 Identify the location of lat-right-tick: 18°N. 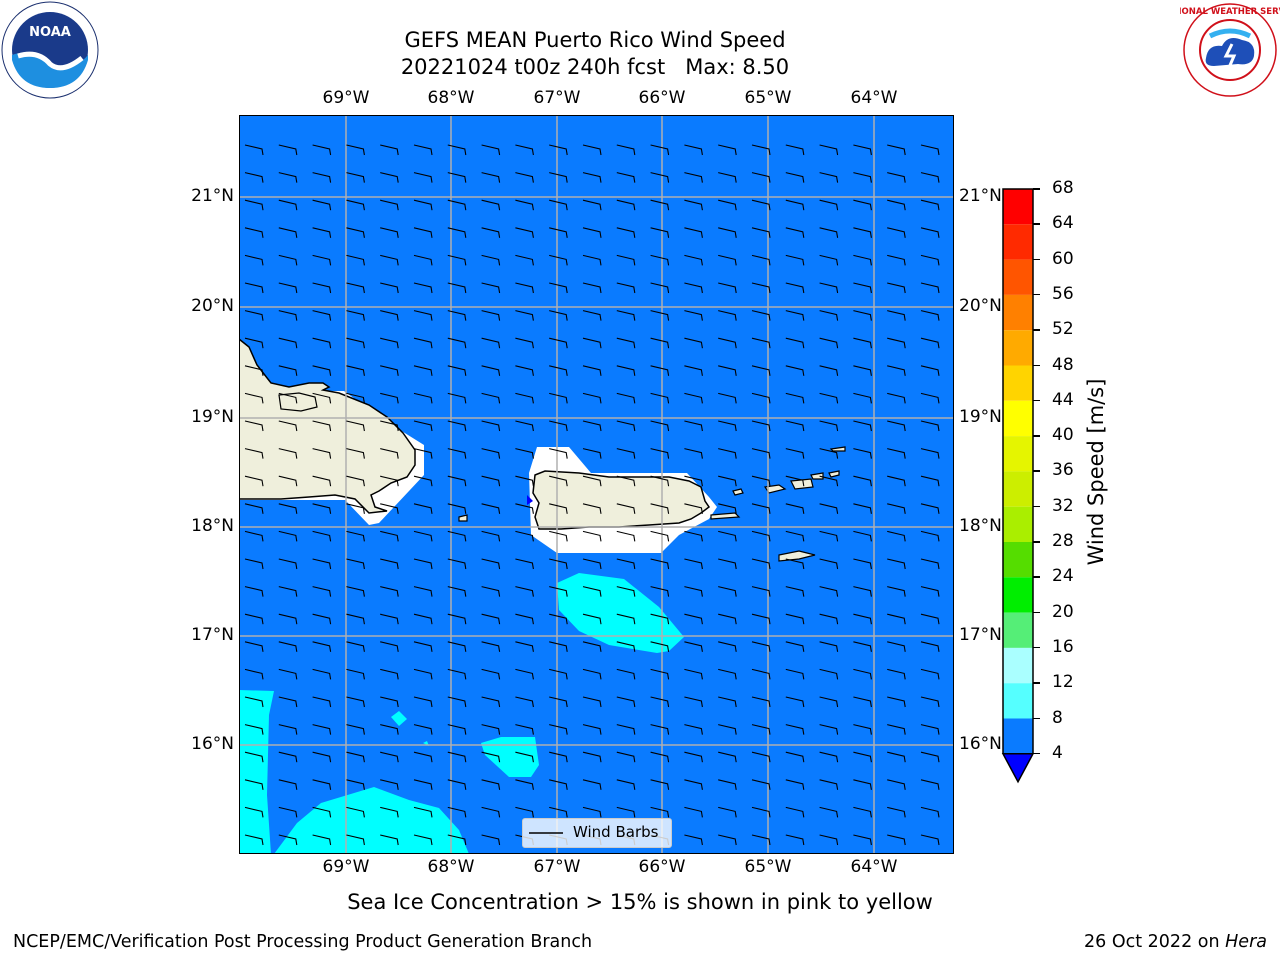
(980, 526).